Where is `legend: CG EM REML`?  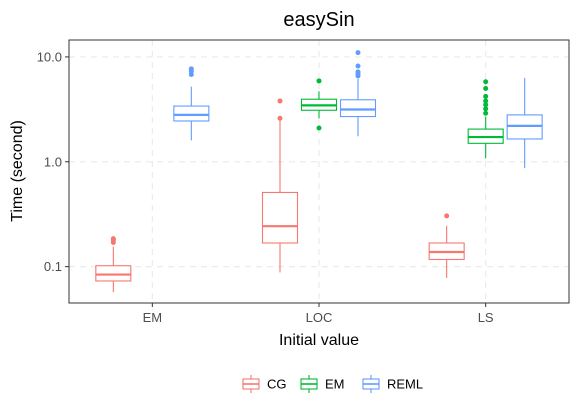 legend: CG EM REML is located at coordinates (332, 384).